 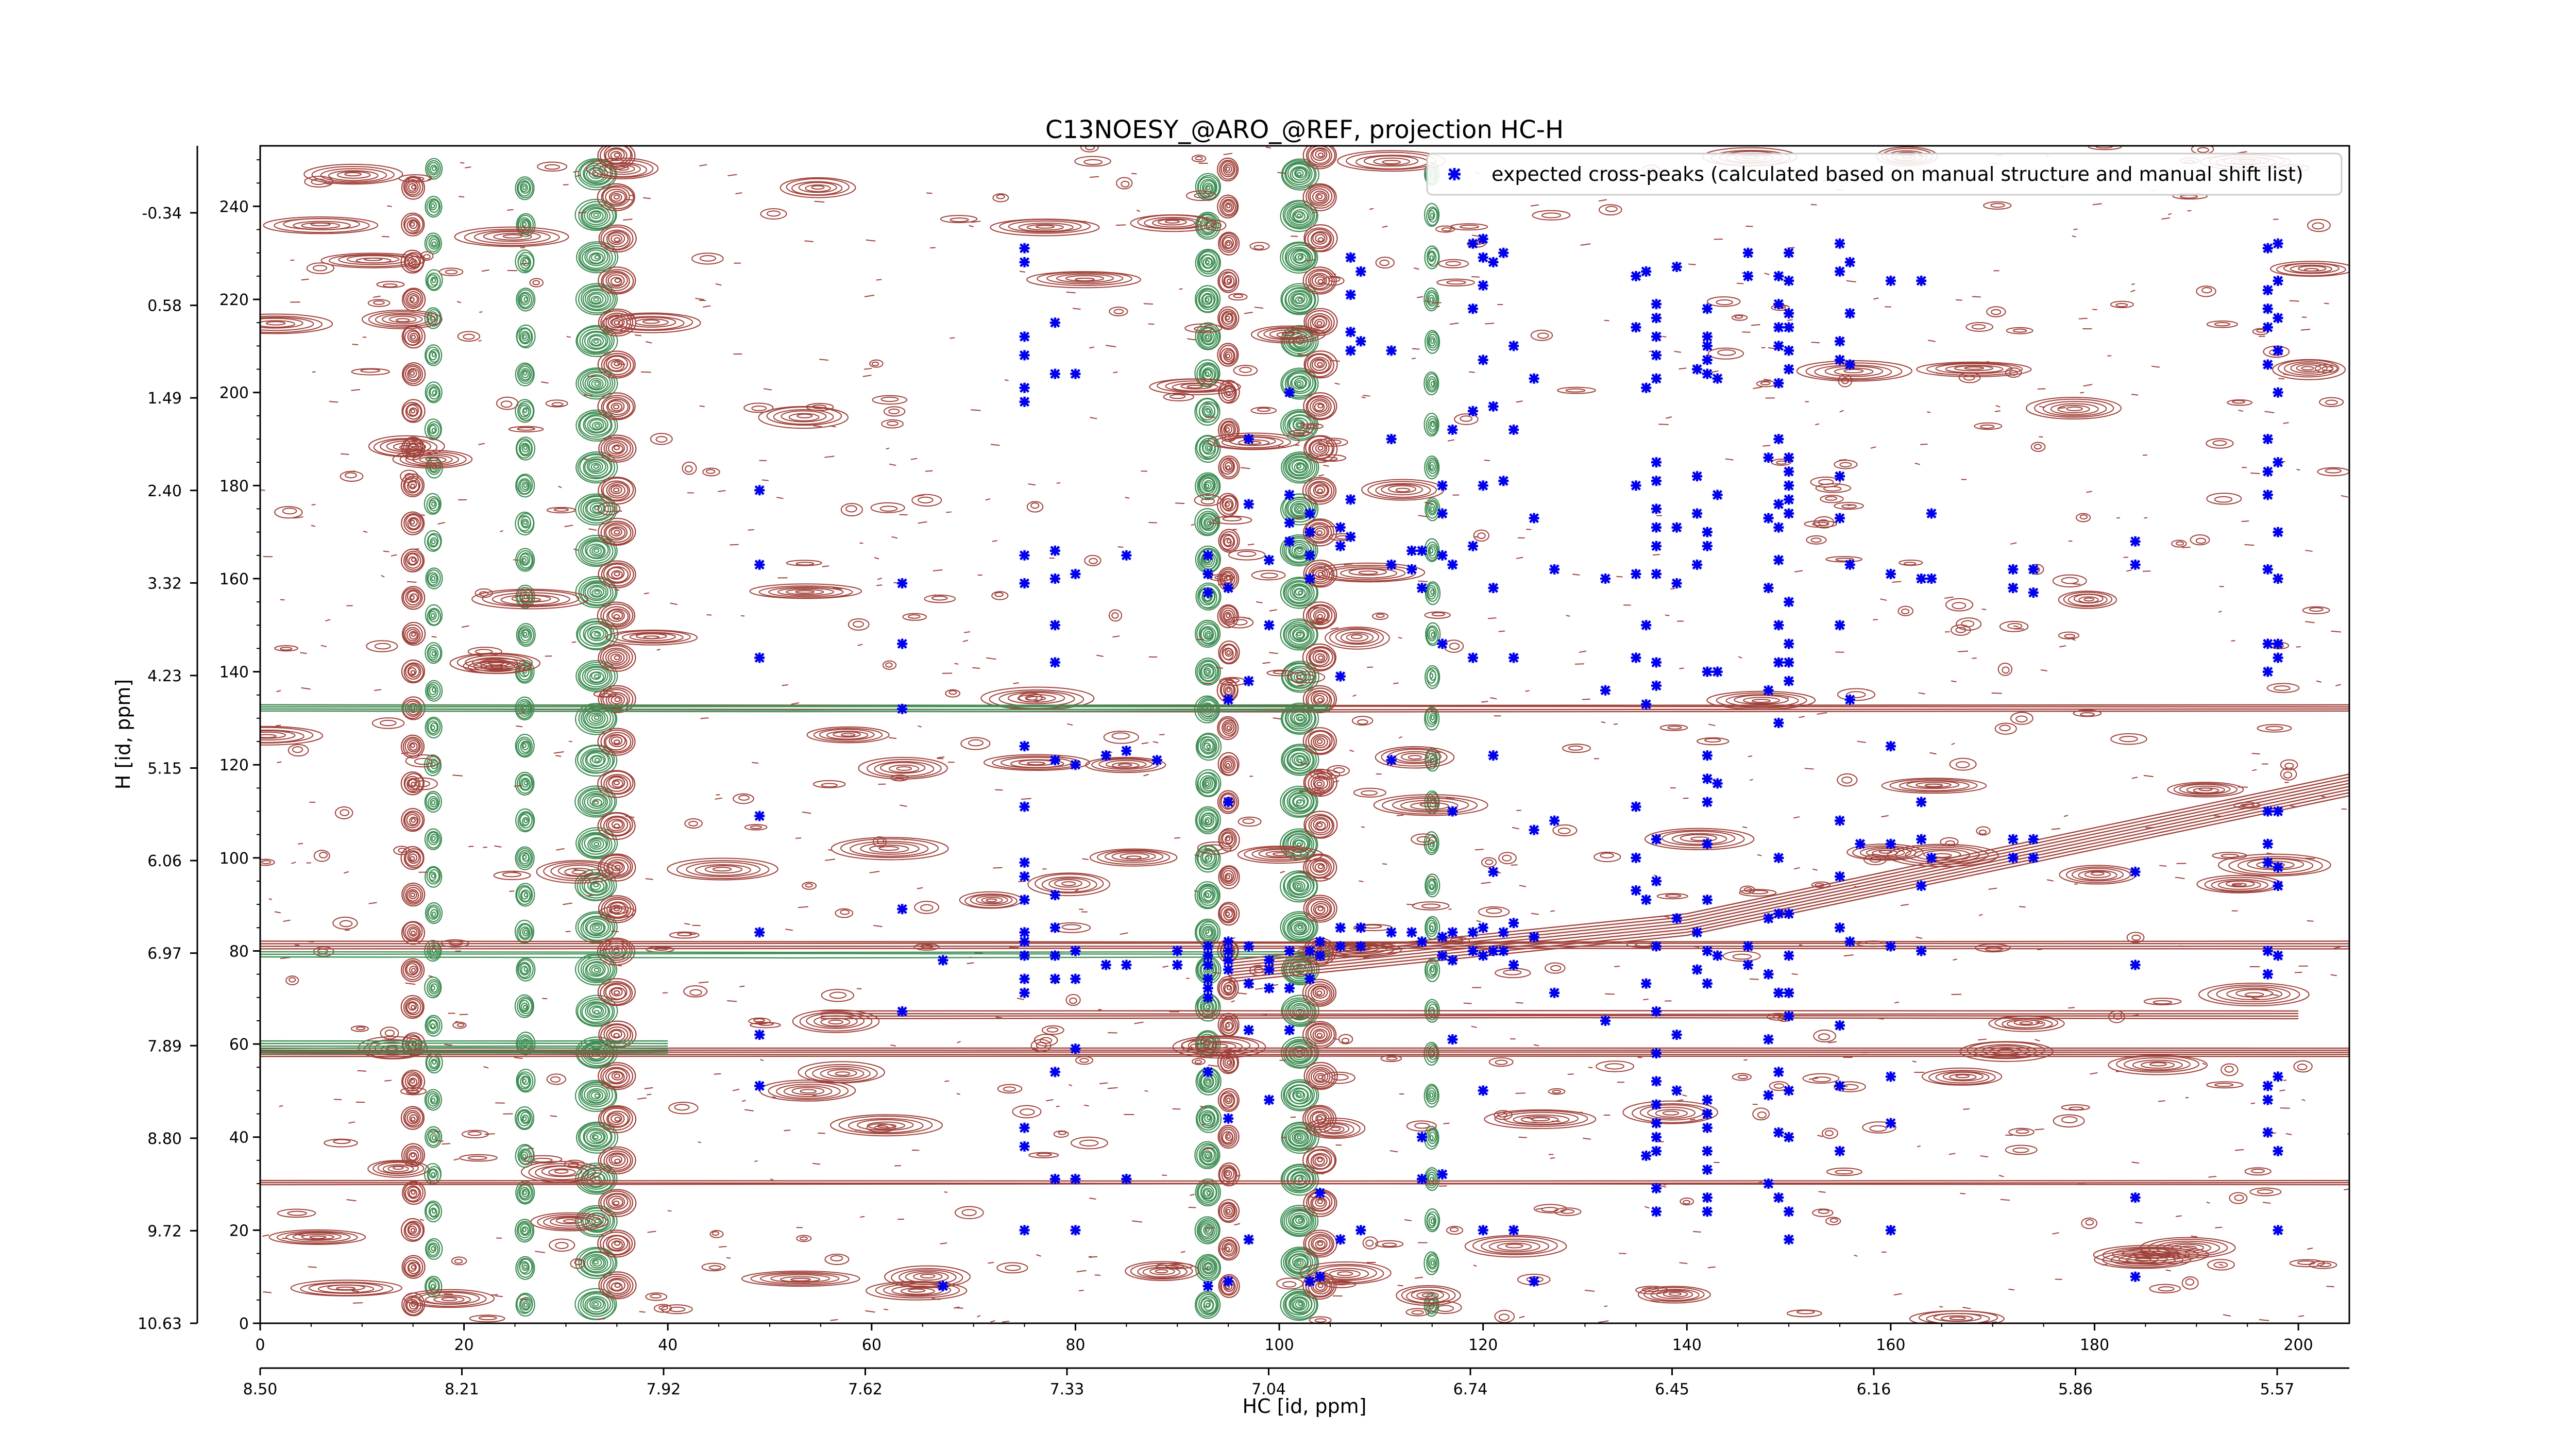 I want to click on y-tick-label: 20, so click(x=239, y=1231).